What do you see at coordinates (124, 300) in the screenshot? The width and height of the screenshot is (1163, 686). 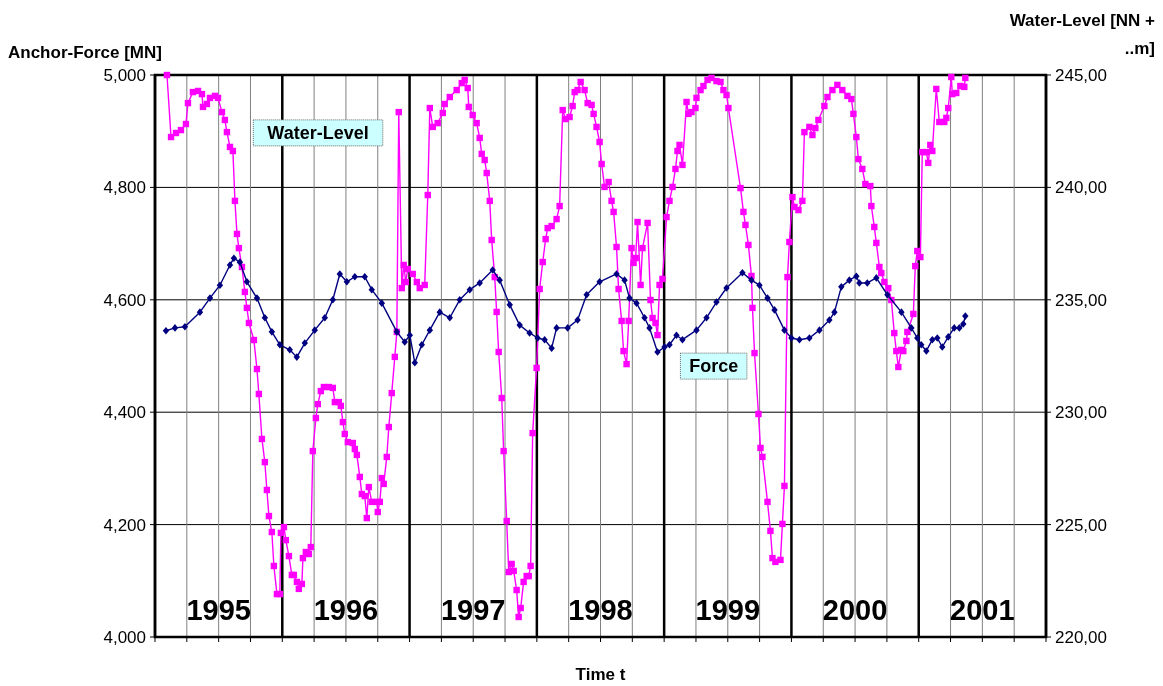 I see `y-tick-label: 4,600` at bounding box center [124, 300].